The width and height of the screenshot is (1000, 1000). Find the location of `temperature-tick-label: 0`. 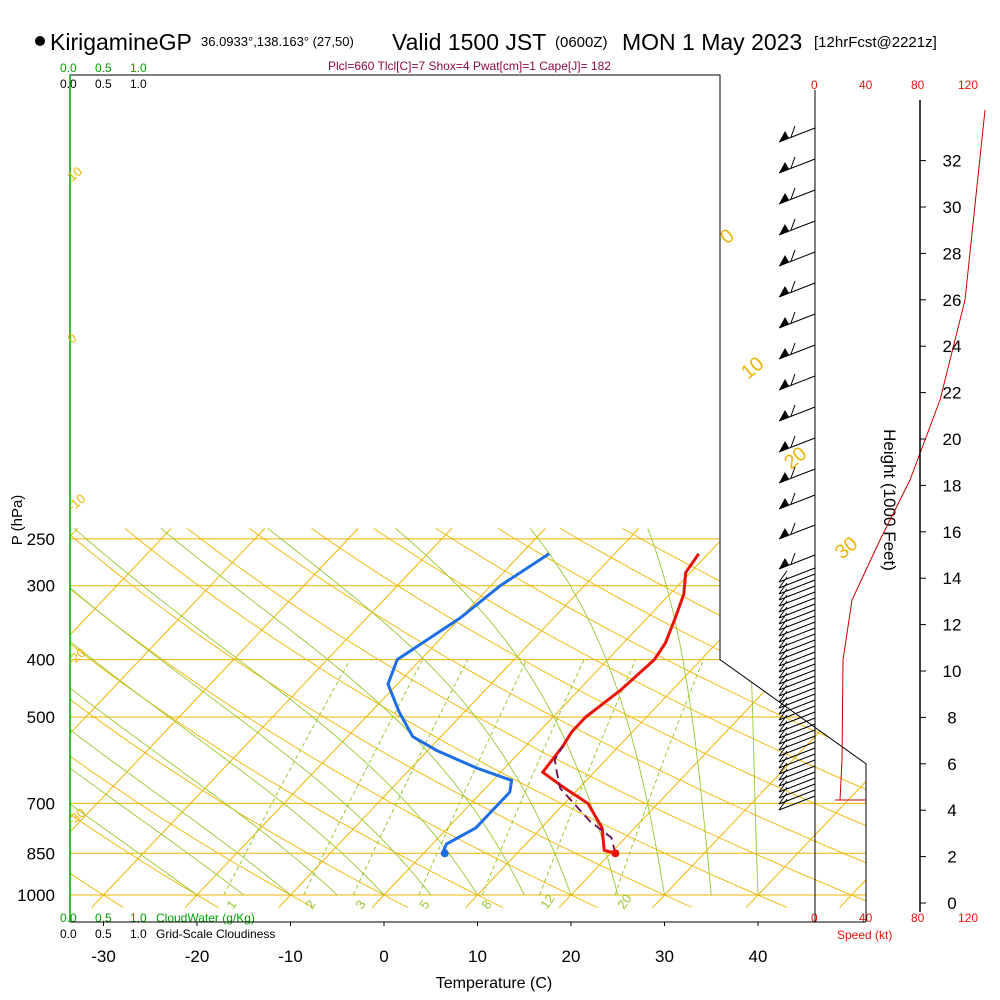

temperature-tick-label: 0 is located at coordinates (383, 956).